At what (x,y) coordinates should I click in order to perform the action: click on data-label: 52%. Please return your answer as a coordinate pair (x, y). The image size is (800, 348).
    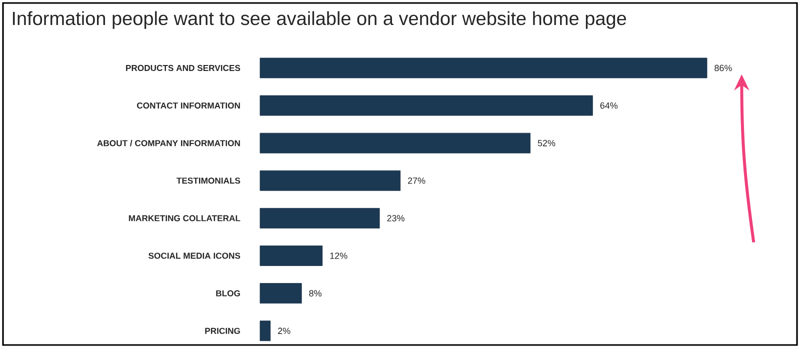
    Looking at the image, I should click on (547, 143).